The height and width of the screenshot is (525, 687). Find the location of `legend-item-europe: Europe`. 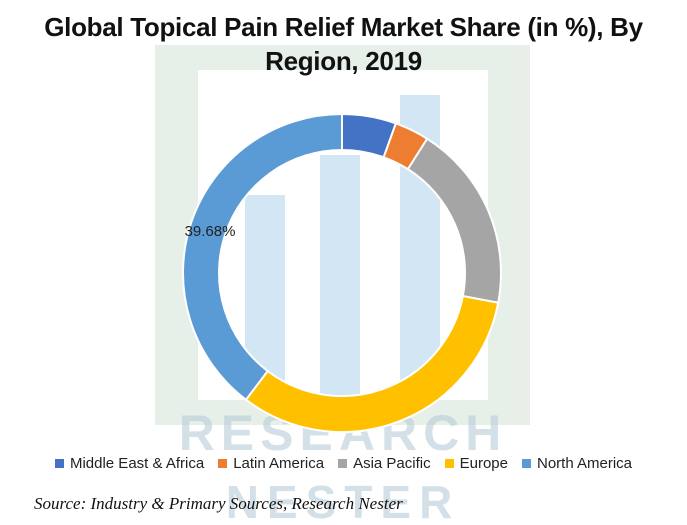

legend-item-europe: Europe is located at coordinates (476, 463).